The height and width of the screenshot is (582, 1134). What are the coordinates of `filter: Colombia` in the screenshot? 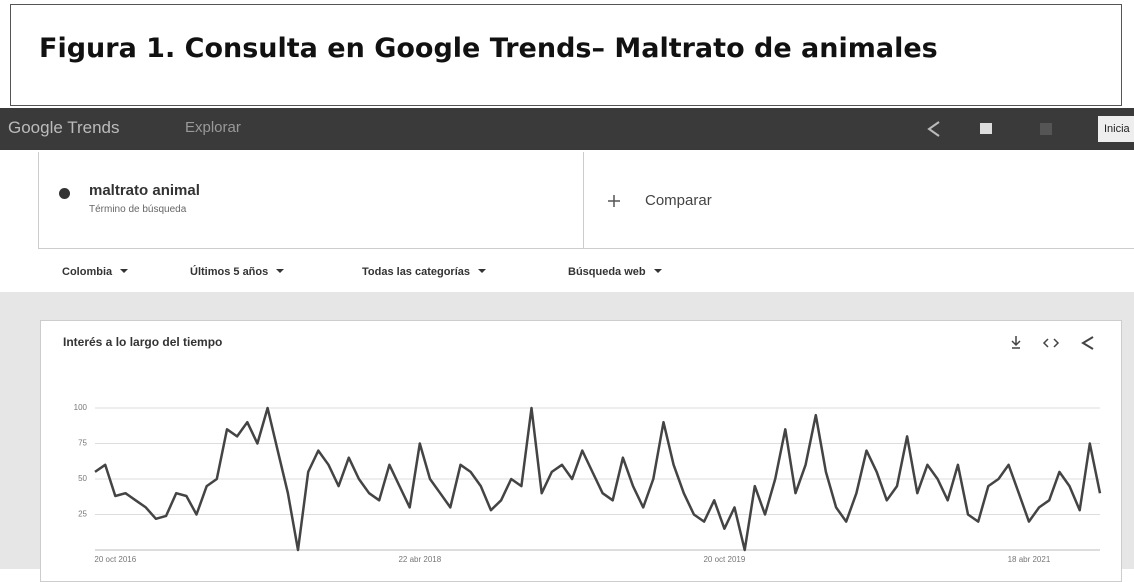 It's located at (95, 272).